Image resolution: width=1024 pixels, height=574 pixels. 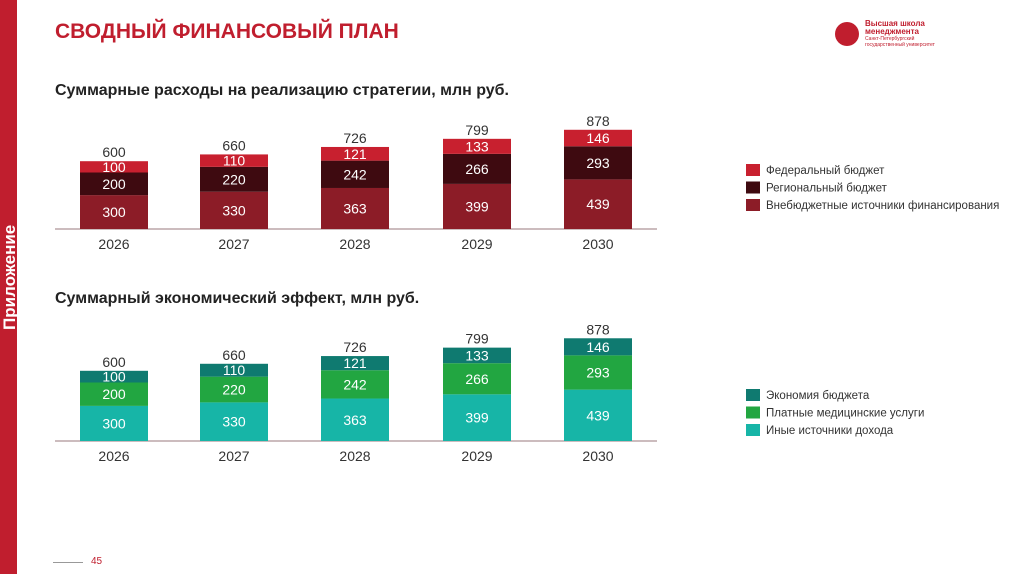 I want to click on legend-label: Федеральный бюджет, so click(x=825, y=171).